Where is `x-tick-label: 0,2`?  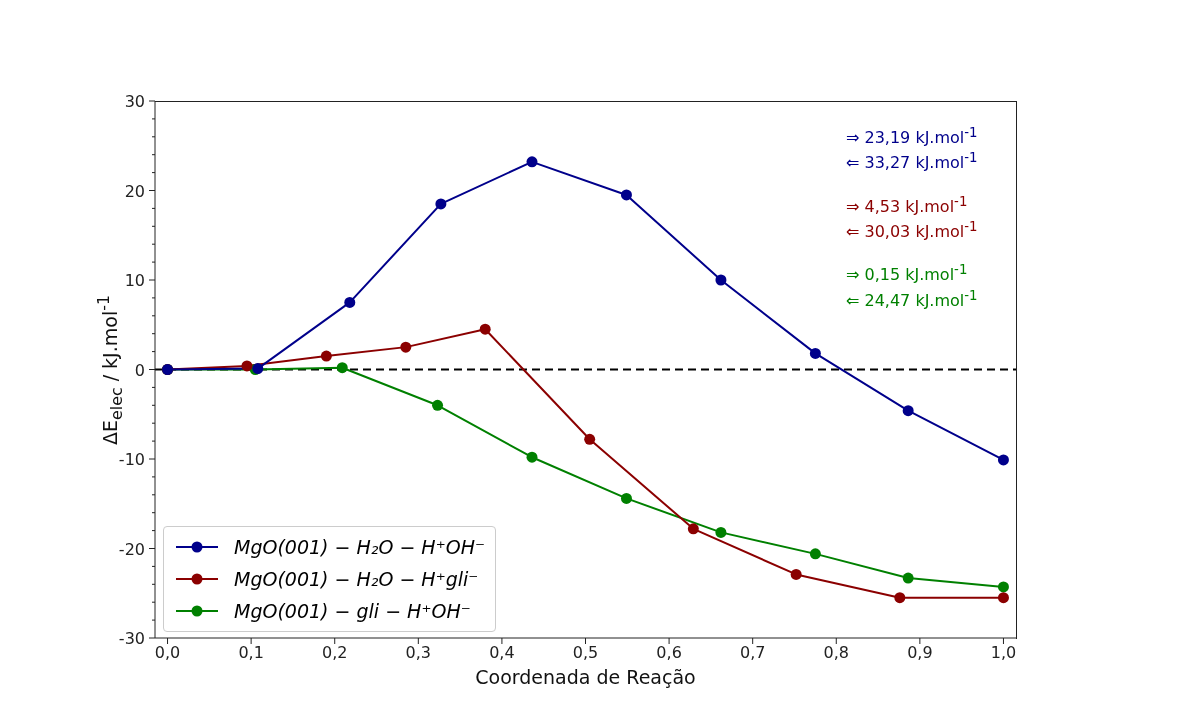 x-tick-label: 0,2 is located at coordinates (335, 652).